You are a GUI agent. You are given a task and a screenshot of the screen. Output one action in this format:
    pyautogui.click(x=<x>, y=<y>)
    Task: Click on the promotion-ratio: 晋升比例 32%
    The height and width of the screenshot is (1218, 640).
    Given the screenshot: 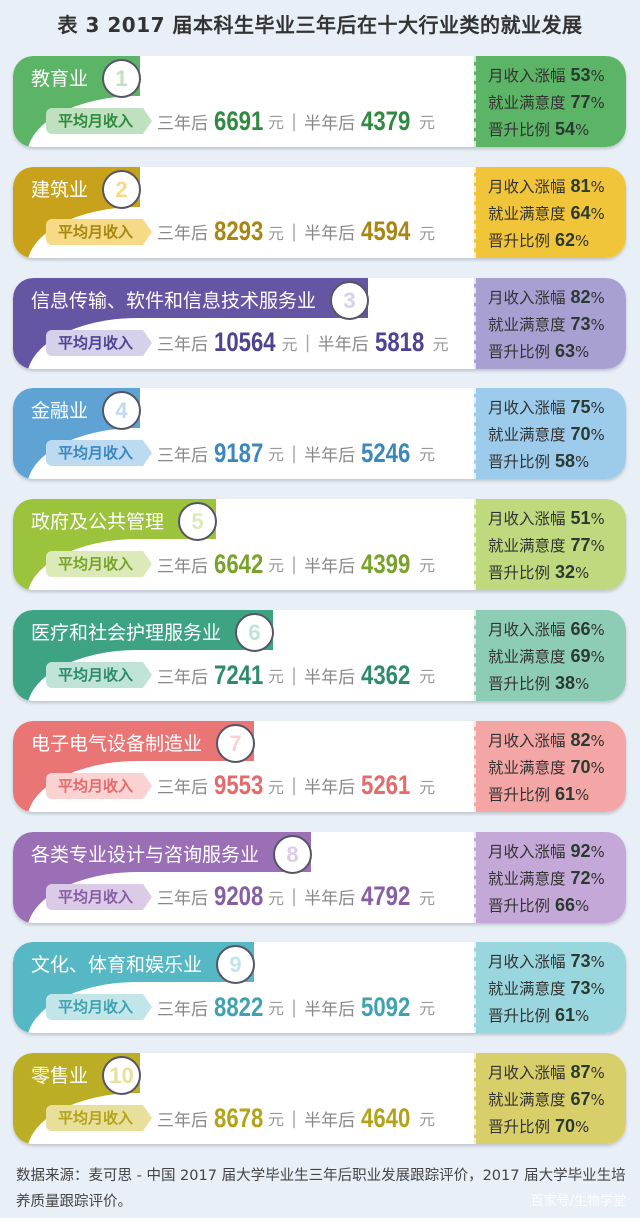 What is the action you would take?
    pyautogui.click(x=539, y=572)
    